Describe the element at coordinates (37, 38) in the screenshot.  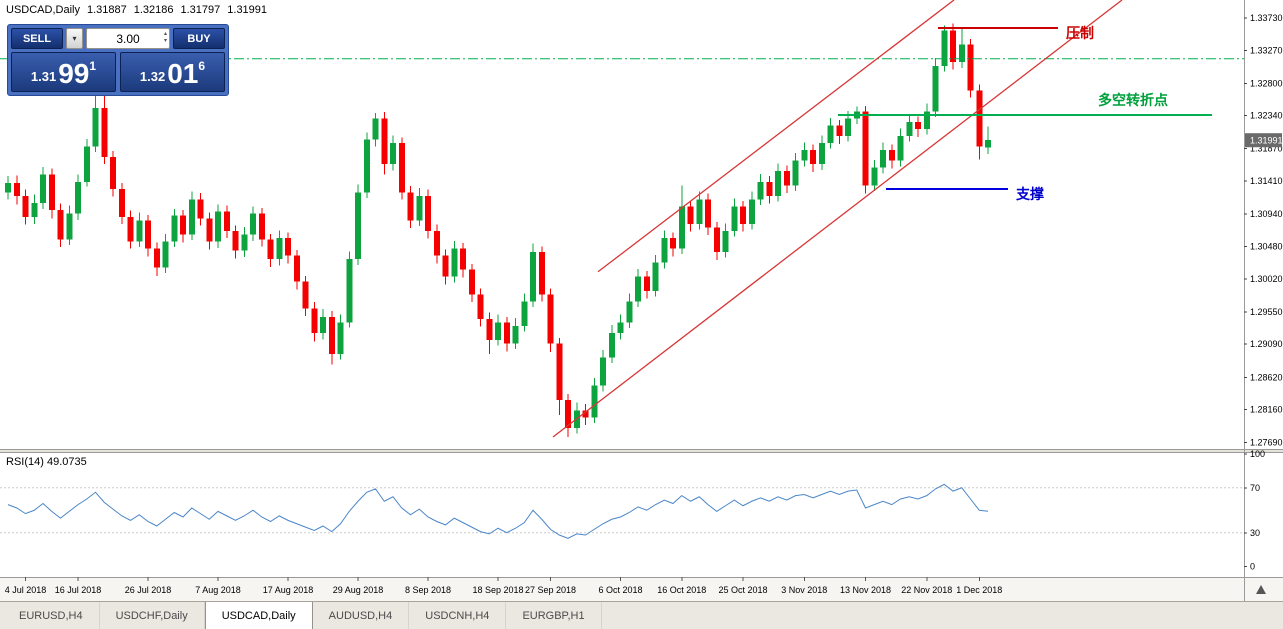
I see `sell-button: SELL` at that location.